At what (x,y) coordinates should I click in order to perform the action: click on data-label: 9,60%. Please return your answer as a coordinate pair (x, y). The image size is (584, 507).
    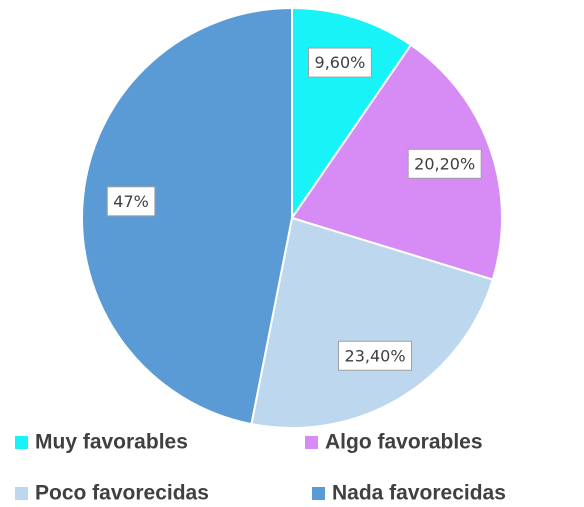
    Looking at the image, I should click on (340, 62).